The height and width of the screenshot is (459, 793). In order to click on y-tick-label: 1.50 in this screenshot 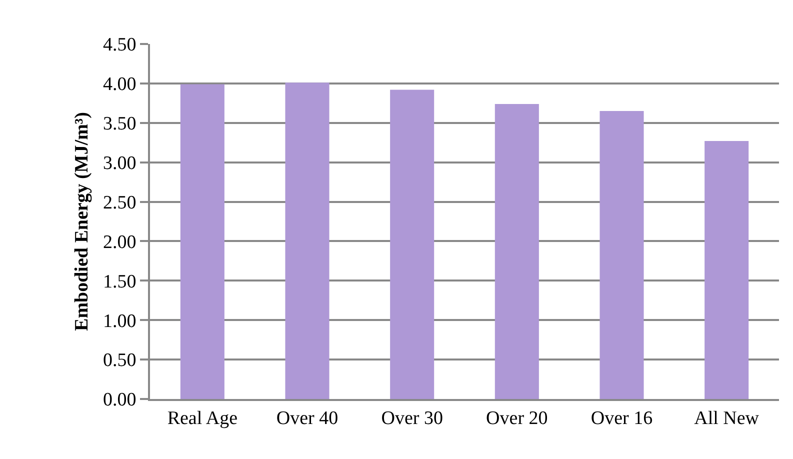, I will do `click(119, 281)`.